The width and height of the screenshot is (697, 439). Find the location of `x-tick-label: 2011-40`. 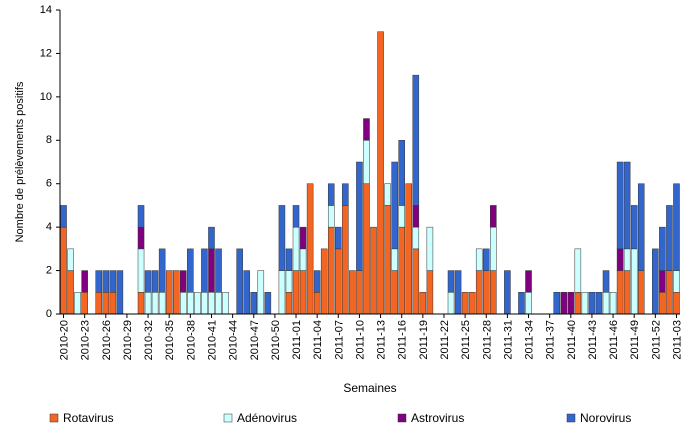

x-tick-label: 2011-40 is located at coordinates (572, 340).